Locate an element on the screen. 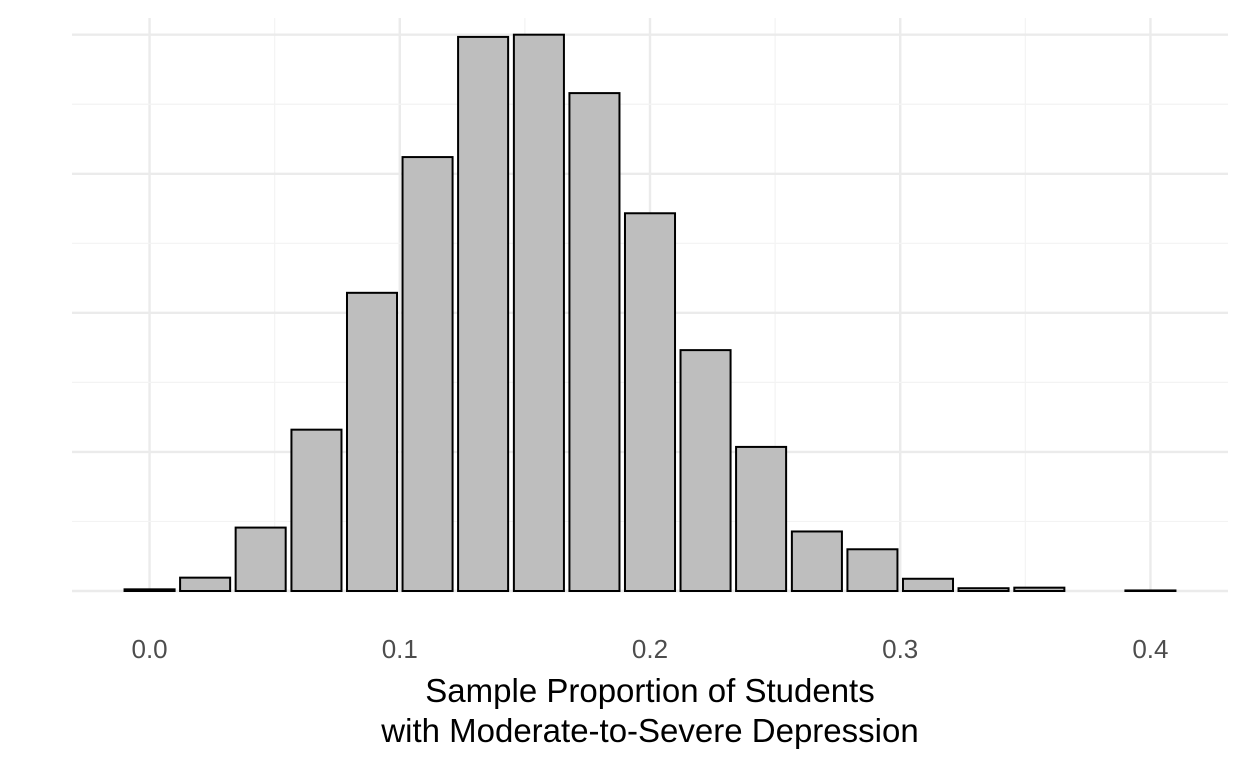  x-tick-label: 0.1 is located at coordinates (400, 649).